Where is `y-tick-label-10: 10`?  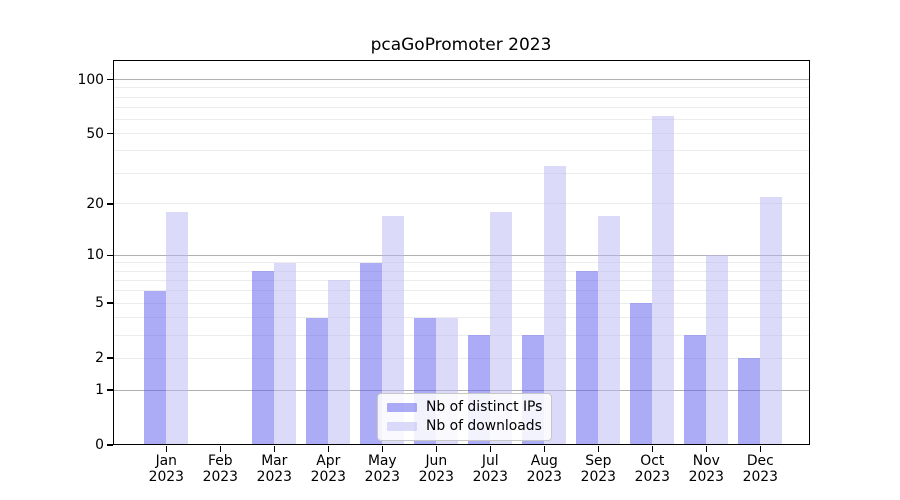
y-tick-label-10: 10 is located at coordinates (95, 255).